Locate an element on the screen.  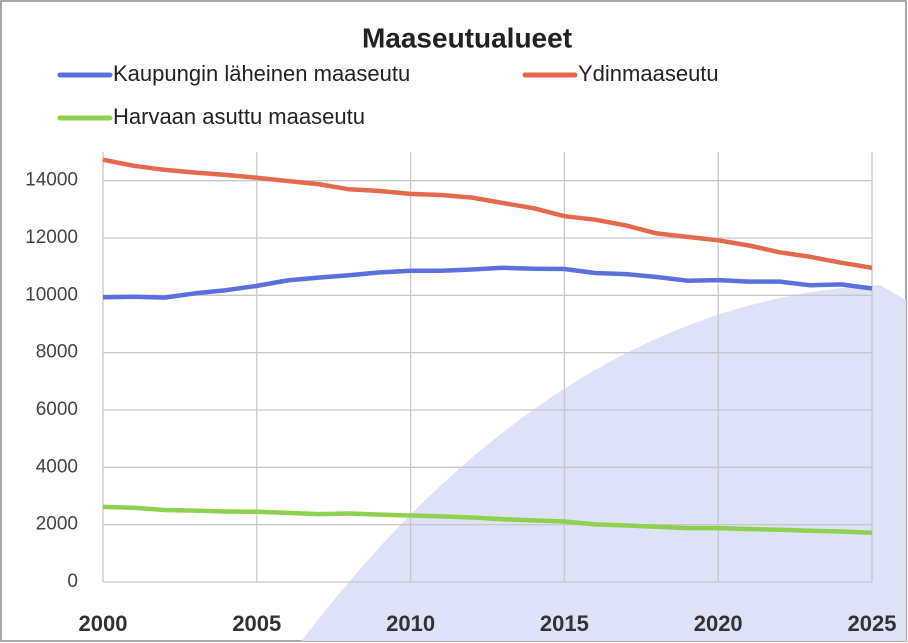
y-tick-label: 6000 is located at coordinates (57, 409).